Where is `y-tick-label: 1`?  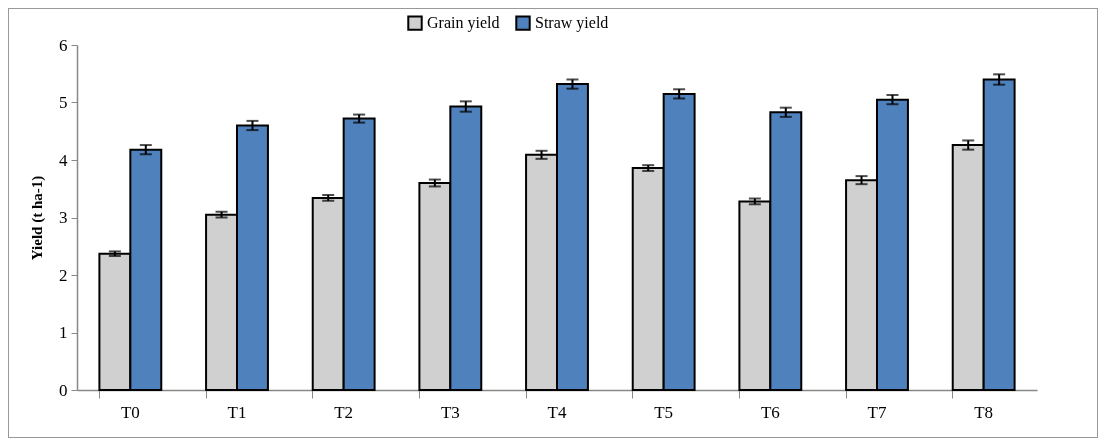 y-tick-label: 1 is located at coordinates (63, 332).